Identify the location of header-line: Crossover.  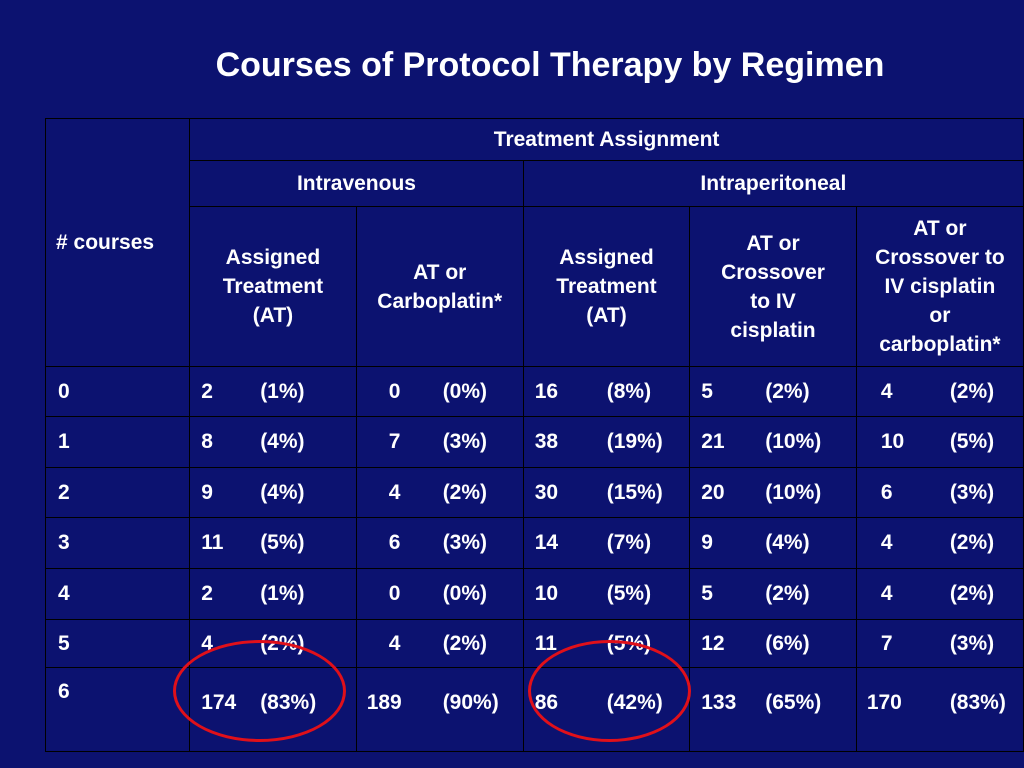
(773, 272).